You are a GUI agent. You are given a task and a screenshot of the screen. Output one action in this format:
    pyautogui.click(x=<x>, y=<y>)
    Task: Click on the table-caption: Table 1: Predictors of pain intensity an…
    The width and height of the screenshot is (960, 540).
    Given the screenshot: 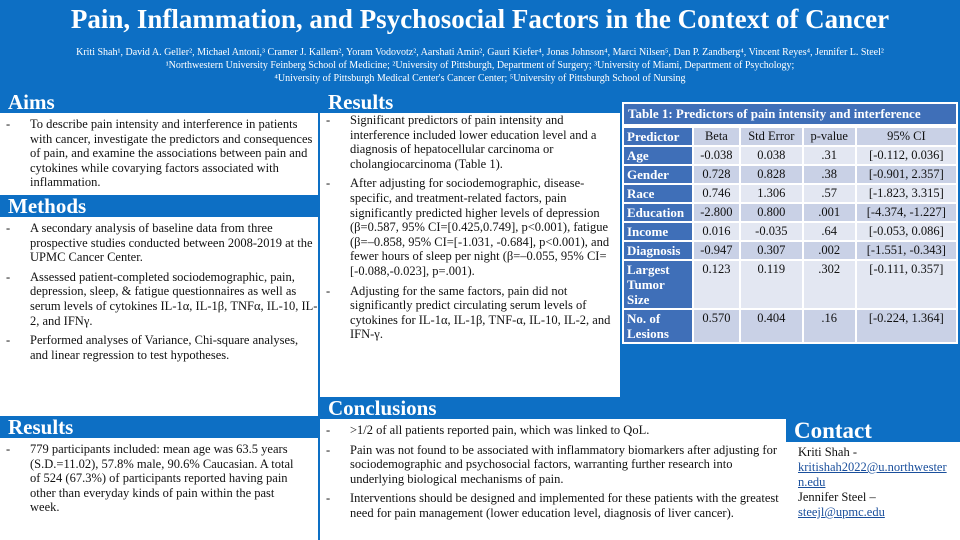 What is the action you would take?
    pyautogui.click(x=790, y=114)
    